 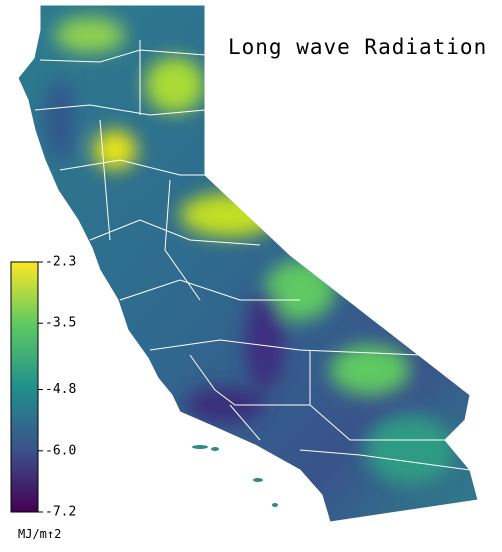 I want to click on colorbar-tick-label: -7.2, so click(x=60, y=512).